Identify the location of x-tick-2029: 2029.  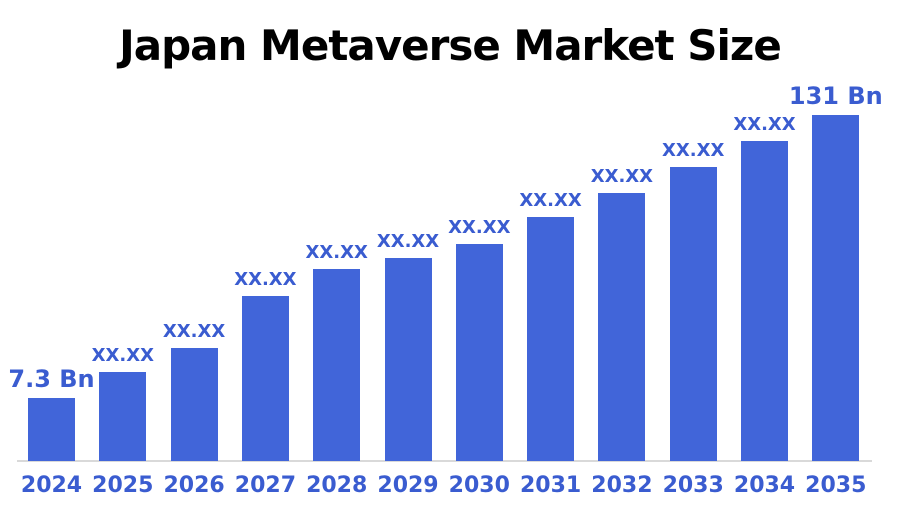
(408, 485).